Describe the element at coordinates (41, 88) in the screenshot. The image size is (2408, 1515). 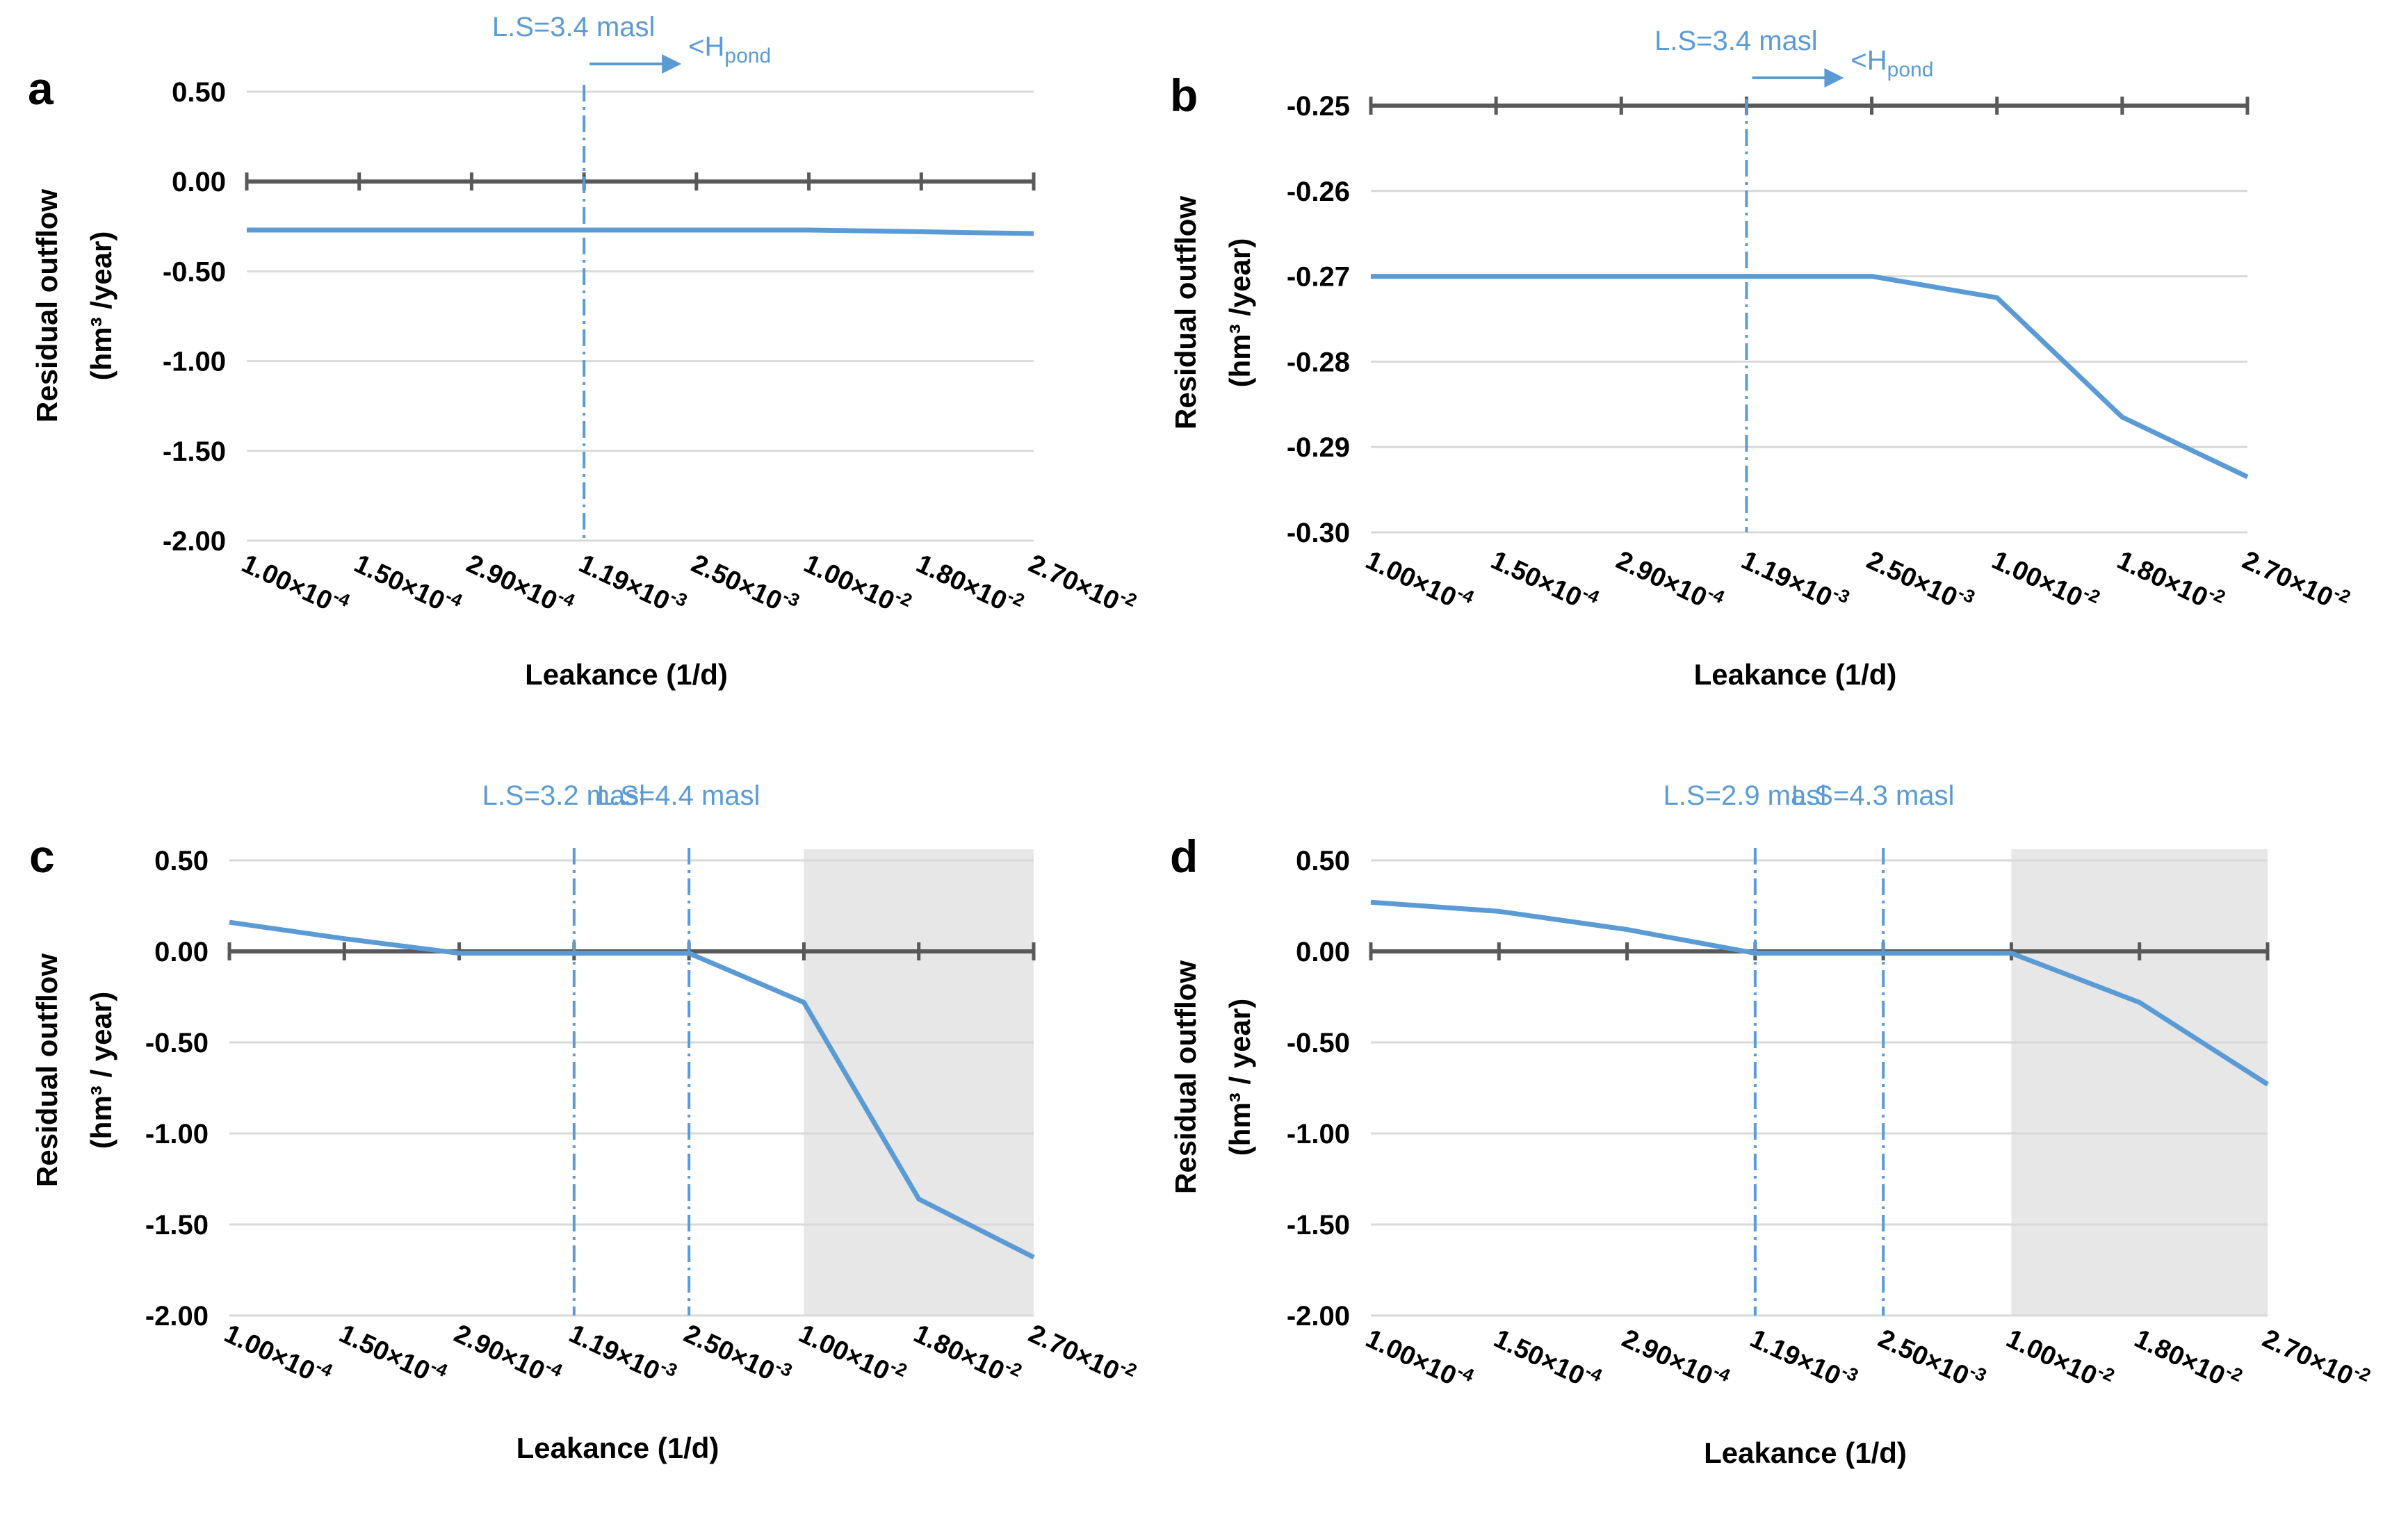
I see `panel-letter: a` at that location.